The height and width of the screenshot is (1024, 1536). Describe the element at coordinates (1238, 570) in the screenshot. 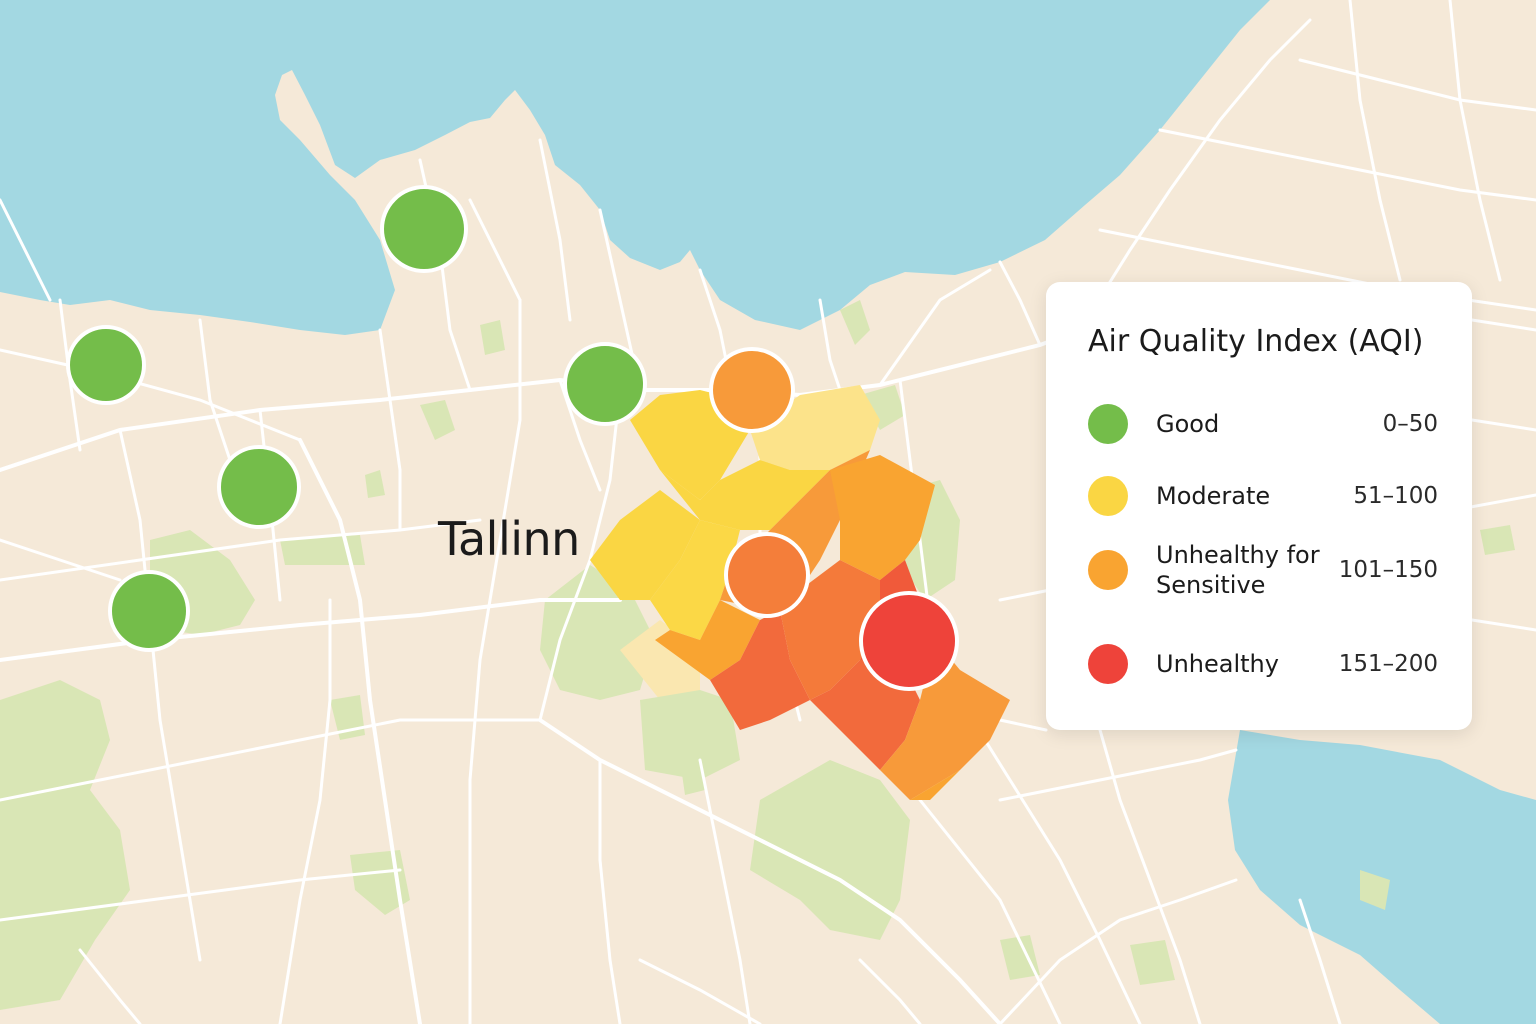

I see `legend-label-unhealthy-sensitive: Unhealthy for Sensitive` at that location.